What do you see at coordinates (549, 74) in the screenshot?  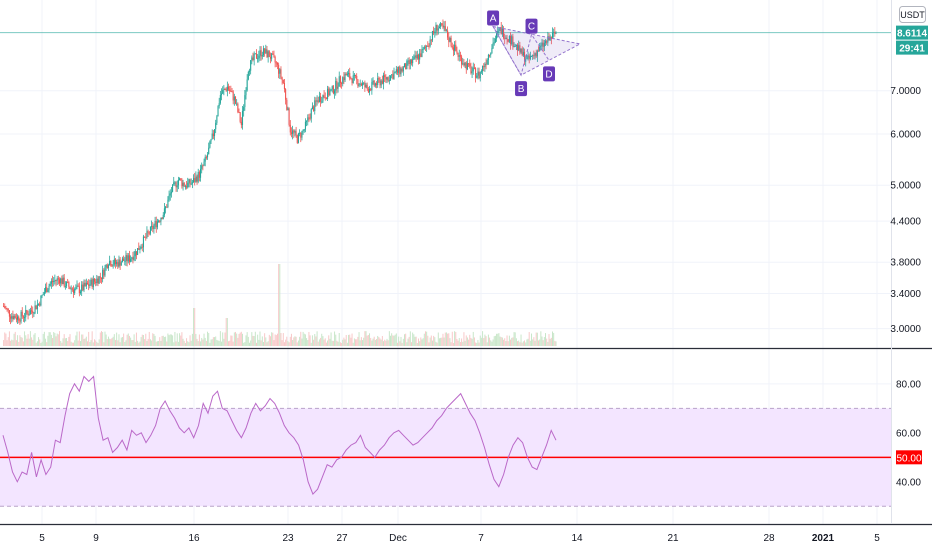 I see `pattern-point-d: D` at bounding box center [549, 74].